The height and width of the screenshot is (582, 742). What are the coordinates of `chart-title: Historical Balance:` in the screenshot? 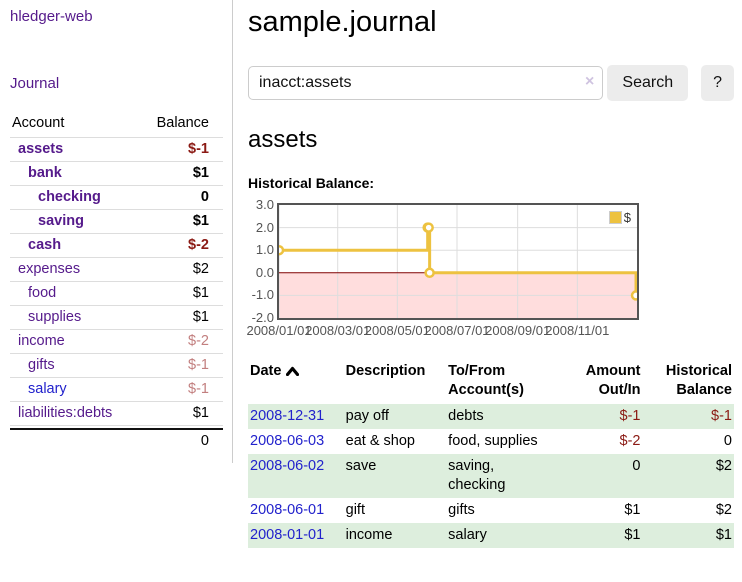 It's located at (311, 183).